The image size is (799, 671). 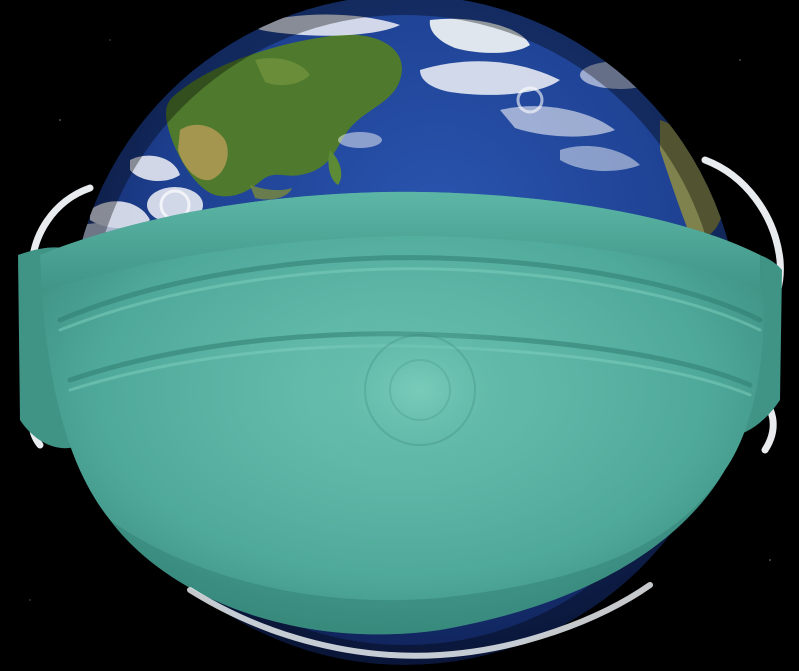 What do you see at coordinates (420, 620) in the screenshot?
I see `mask-bottom-edge` at bounding box center [420, 620].